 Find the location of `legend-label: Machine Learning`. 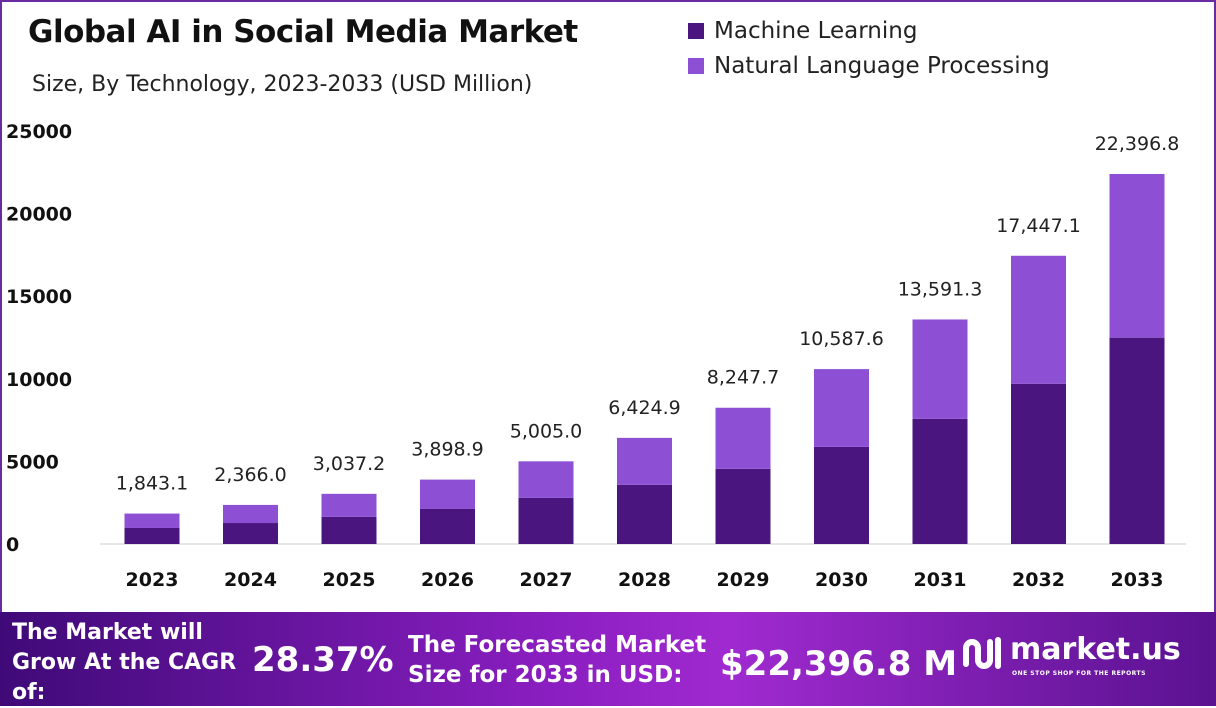

legend-label: Machine Learning is located at coordinates (816, 31).